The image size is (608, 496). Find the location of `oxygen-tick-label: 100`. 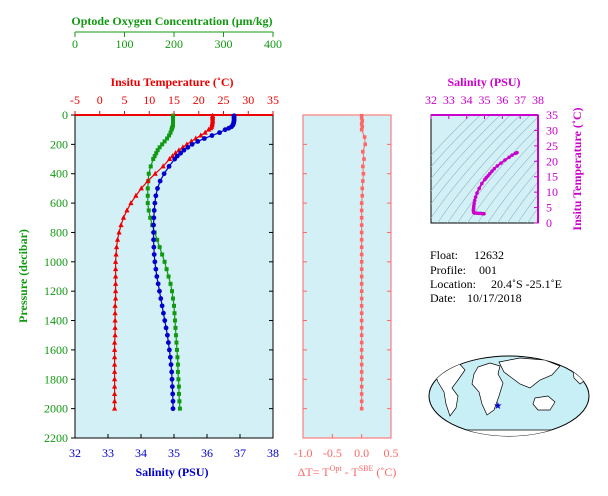

oxygen-tick-label: 100 is located at coordinates (125, 44).